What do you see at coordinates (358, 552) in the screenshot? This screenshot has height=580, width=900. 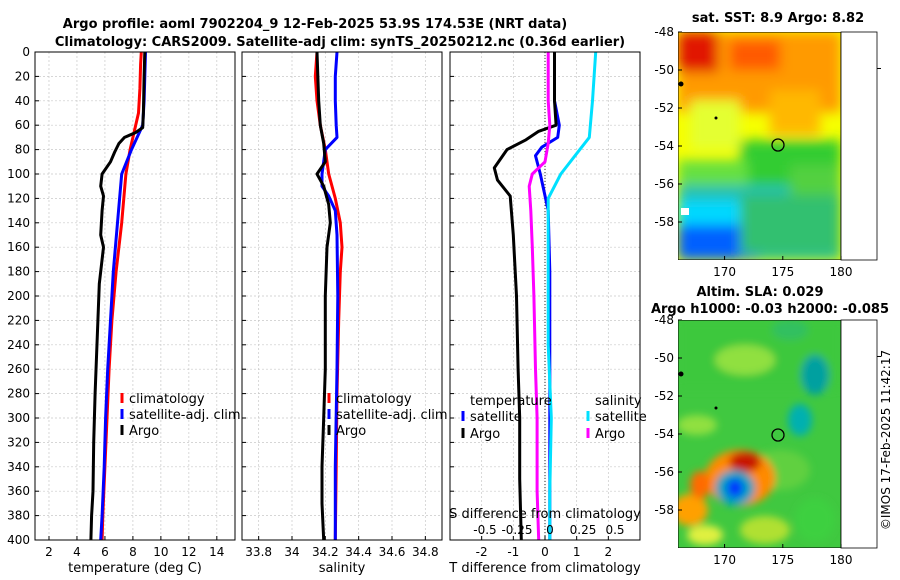 I see `x-tick-label: 34.4` at bounding box center [358, 552].